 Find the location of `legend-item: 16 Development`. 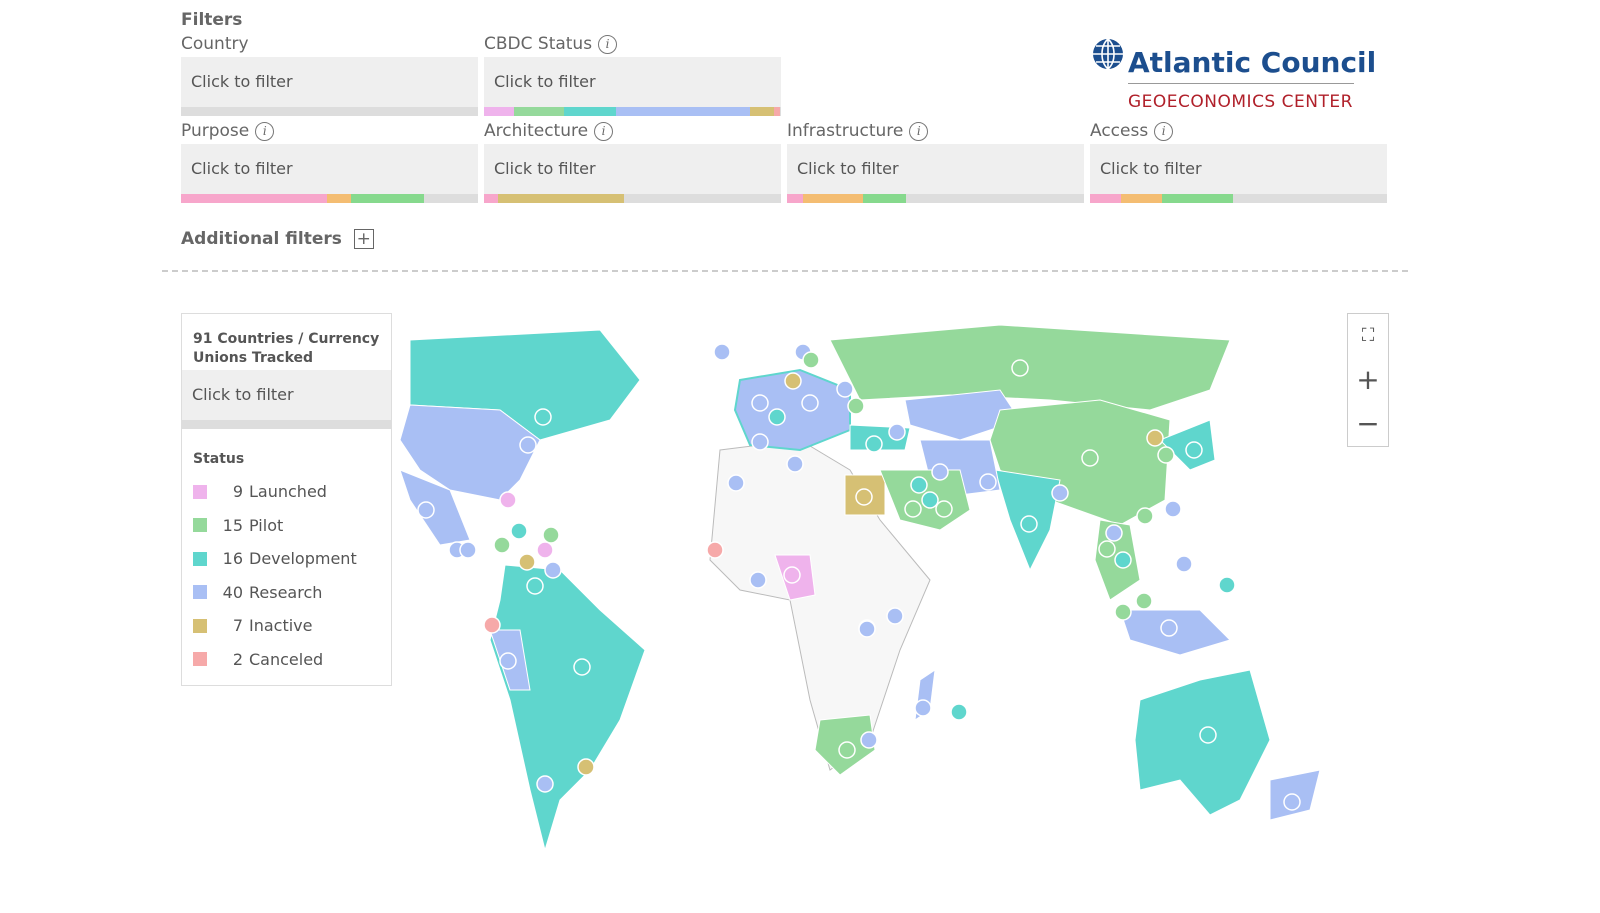

legend-item: 16 Development is located at coordinates (286, 559).